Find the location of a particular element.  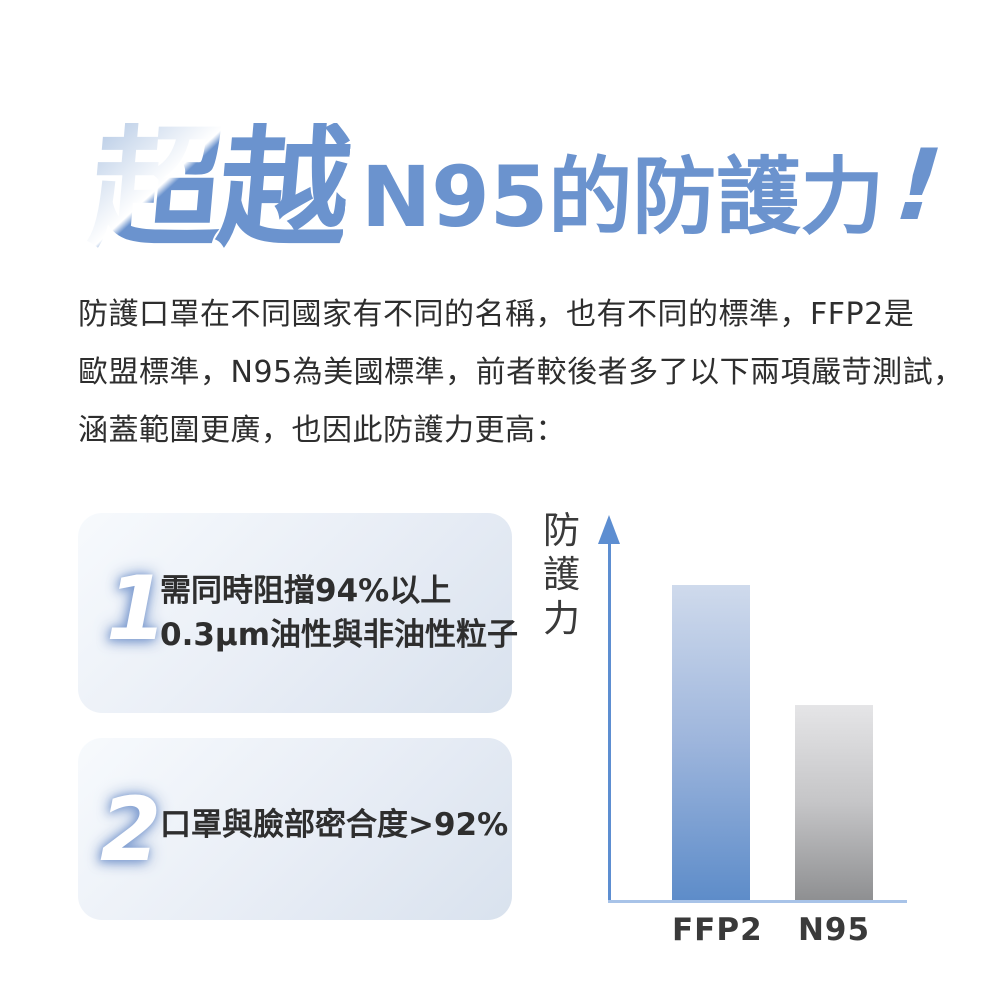

card-2-text: 口罩與臉部密合度>92% is located at coordinates (334, 825).